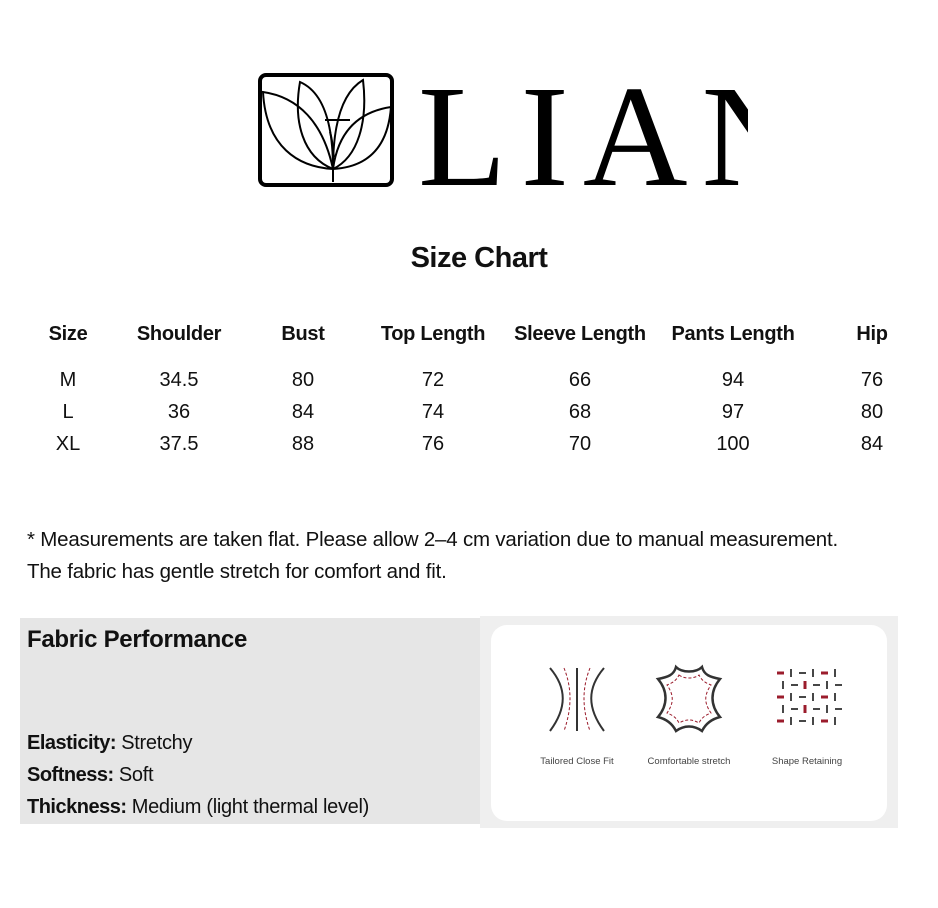 This screenshot has width=938, height=908. I want to click on feature-label: Shape Retaining, so click(807, 761).